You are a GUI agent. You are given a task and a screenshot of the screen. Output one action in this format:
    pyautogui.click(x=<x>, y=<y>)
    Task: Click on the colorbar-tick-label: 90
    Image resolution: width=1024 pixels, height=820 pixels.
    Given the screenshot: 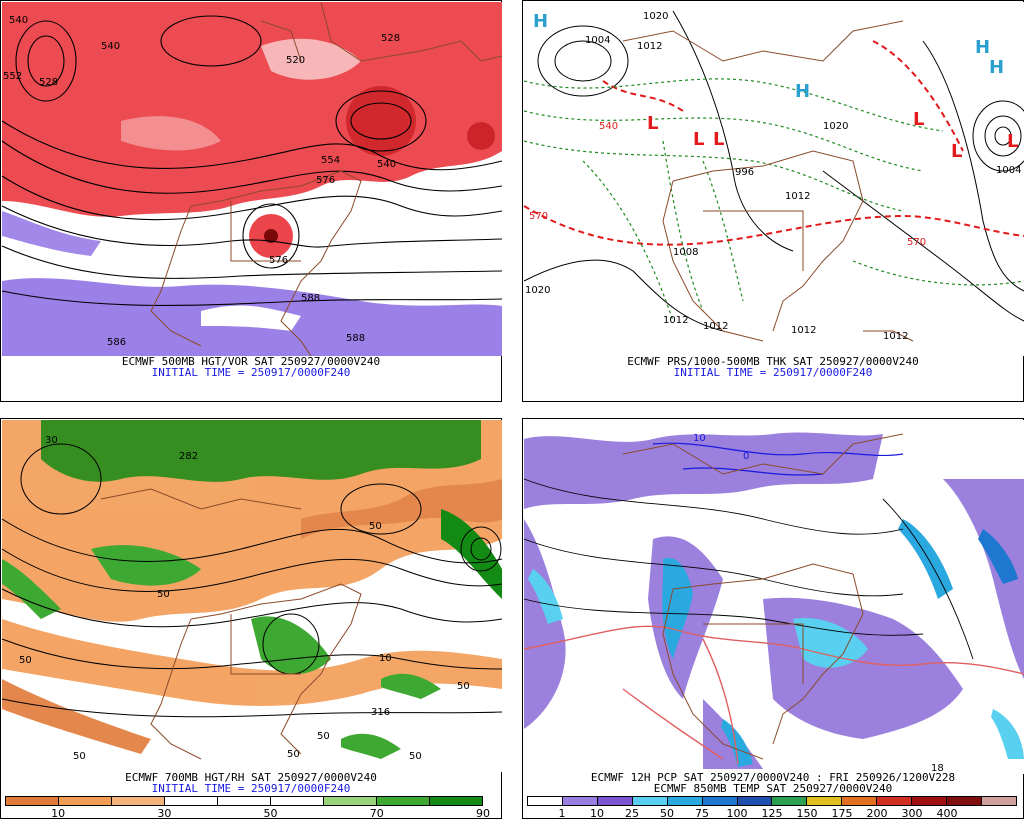 What is the action you would take?
    pyautogui.click(x=483, y=813)
    